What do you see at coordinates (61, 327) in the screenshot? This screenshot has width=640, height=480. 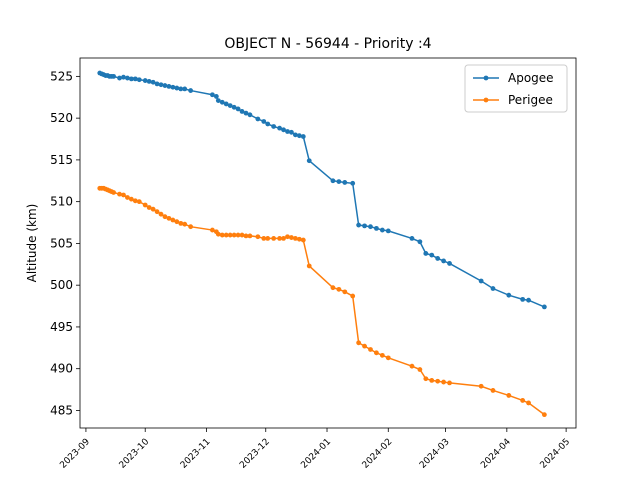 I see `y-tick-label: 495` at bounding box center [61, 327].